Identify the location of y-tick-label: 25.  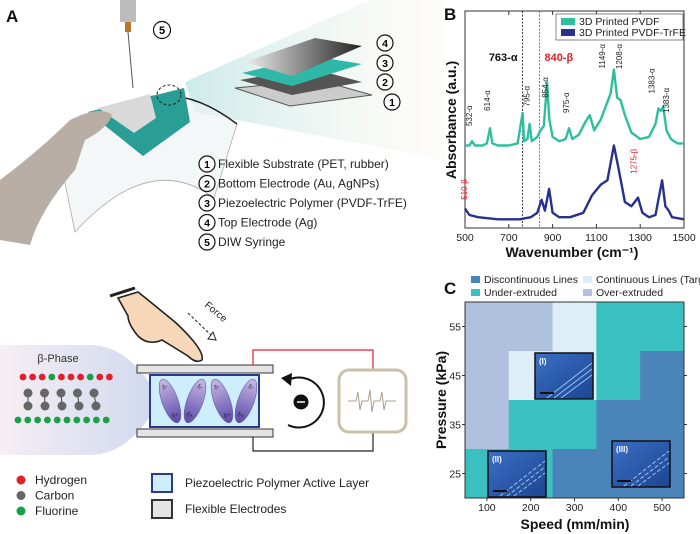
(455, 475).